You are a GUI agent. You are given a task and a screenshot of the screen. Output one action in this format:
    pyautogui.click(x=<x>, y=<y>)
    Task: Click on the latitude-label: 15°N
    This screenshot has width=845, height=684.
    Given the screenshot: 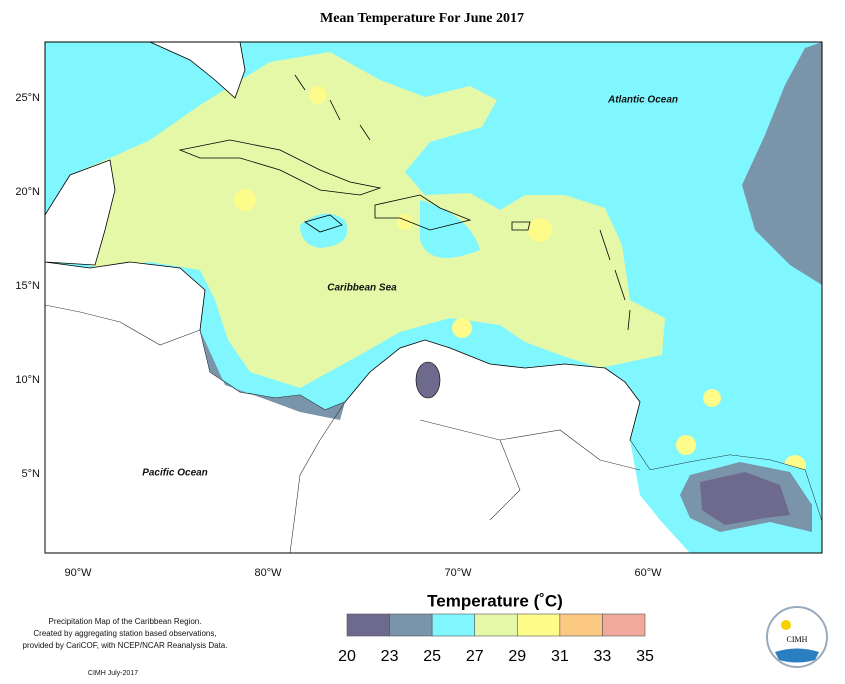 What is the action you would take?
    pyautogui.click(x=27, y=286)
    